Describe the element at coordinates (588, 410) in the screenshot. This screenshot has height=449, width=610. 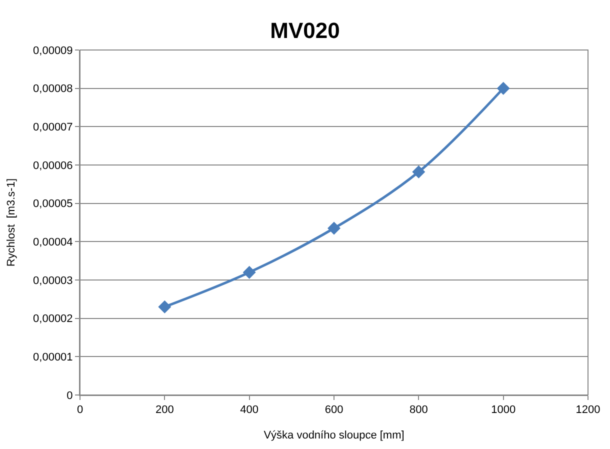
I see `x-tick-label: 1200` at that location.